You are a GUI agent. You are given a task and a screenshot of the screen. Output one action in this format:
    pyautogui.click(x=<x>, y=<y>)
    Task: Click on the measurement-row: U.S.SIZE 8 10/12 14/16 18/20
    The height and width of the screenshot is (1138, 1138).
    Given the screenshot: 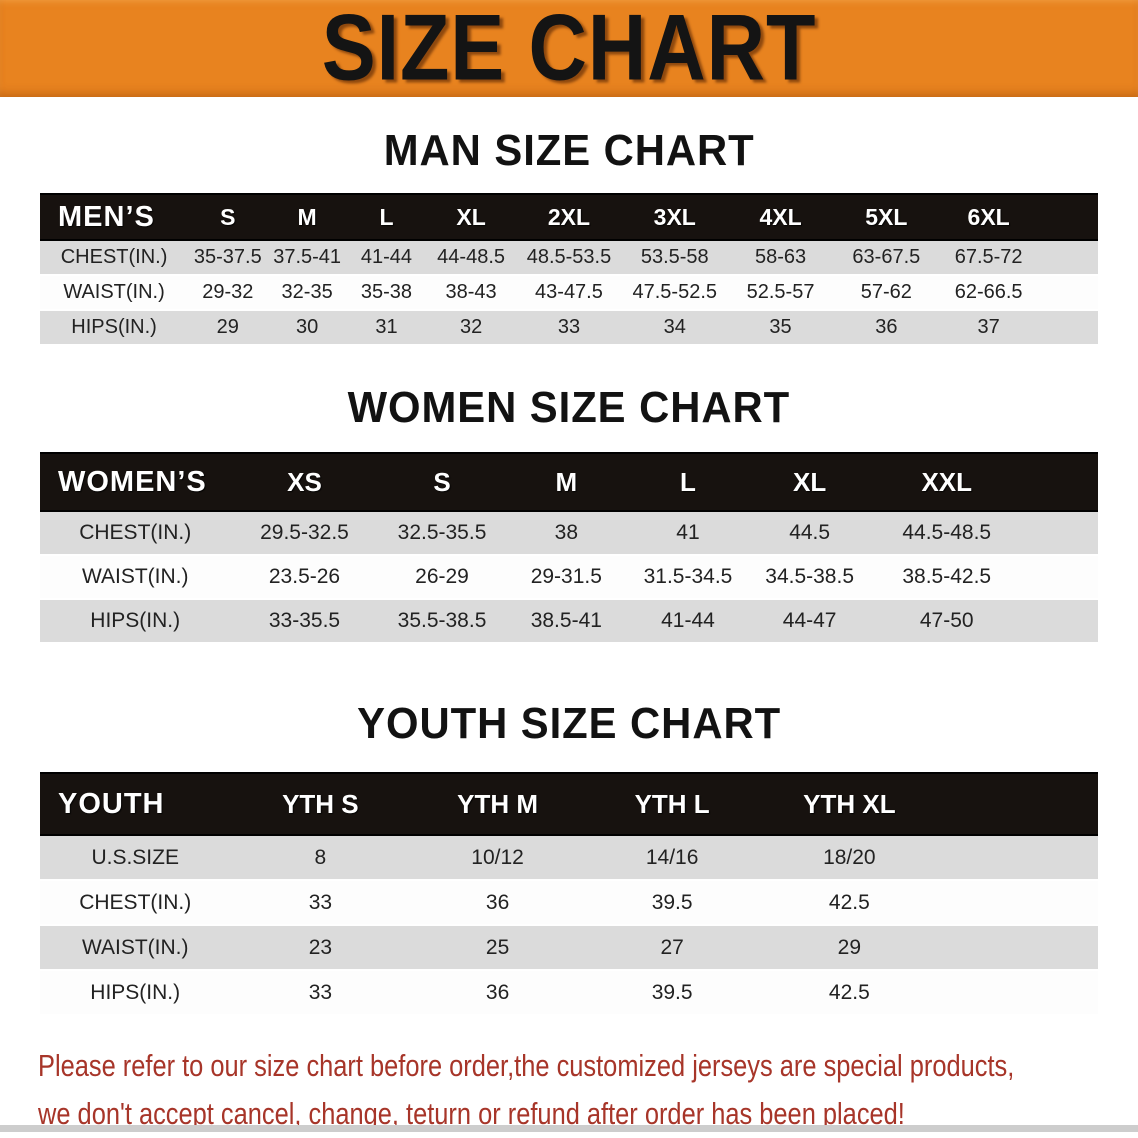 What is the action you would take?
    pyautogui.click(x=569, y=857)
    